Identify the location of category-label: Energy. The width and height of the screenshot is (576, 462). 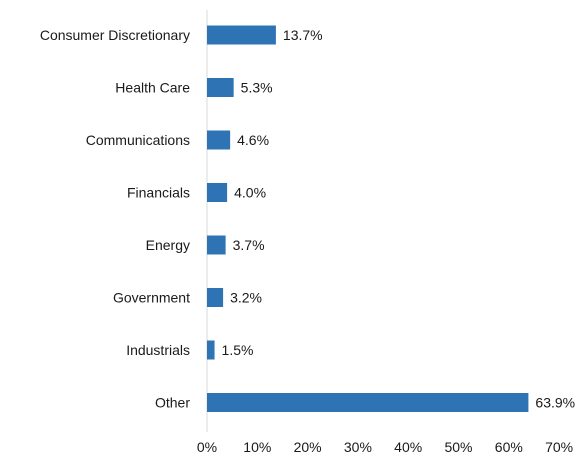
(168, 245).